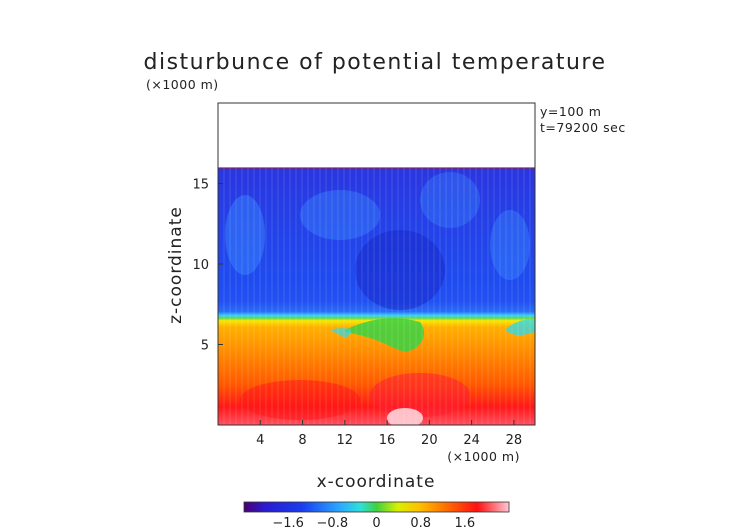 The image size is (752, 532). Describe the element at coordinates (464, 523) in the screenshot. I see `colorbar-tick-label: 1.6` at that location.